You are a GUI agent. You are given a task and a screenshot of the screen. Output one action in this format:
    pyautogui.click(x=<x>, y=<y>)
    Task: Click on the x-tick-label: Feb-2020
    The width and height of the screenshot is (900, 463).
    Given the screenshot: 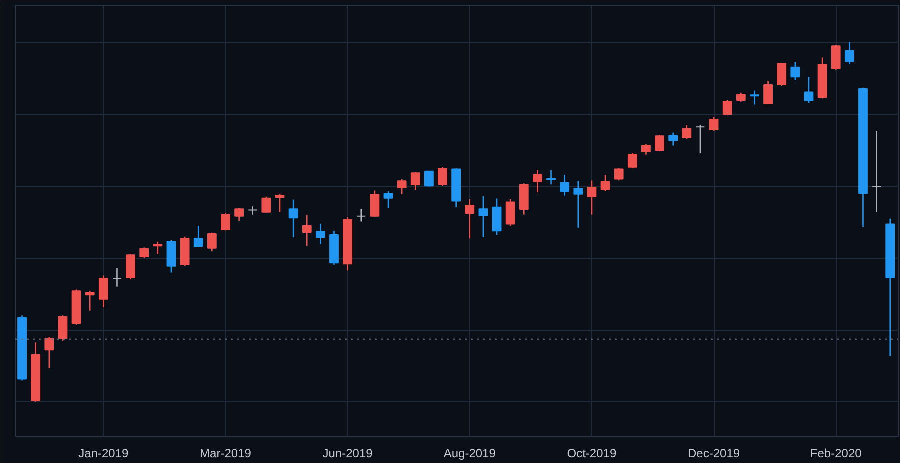 What is the action you would take?
    pyautogui.click(x=836, y=453)
    